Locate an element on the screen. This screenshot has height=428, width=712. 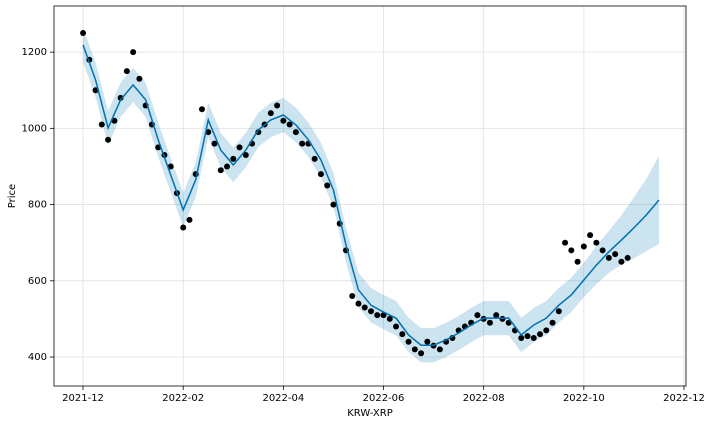
y-tick-label: 400 is located at coordinates (37, 357).